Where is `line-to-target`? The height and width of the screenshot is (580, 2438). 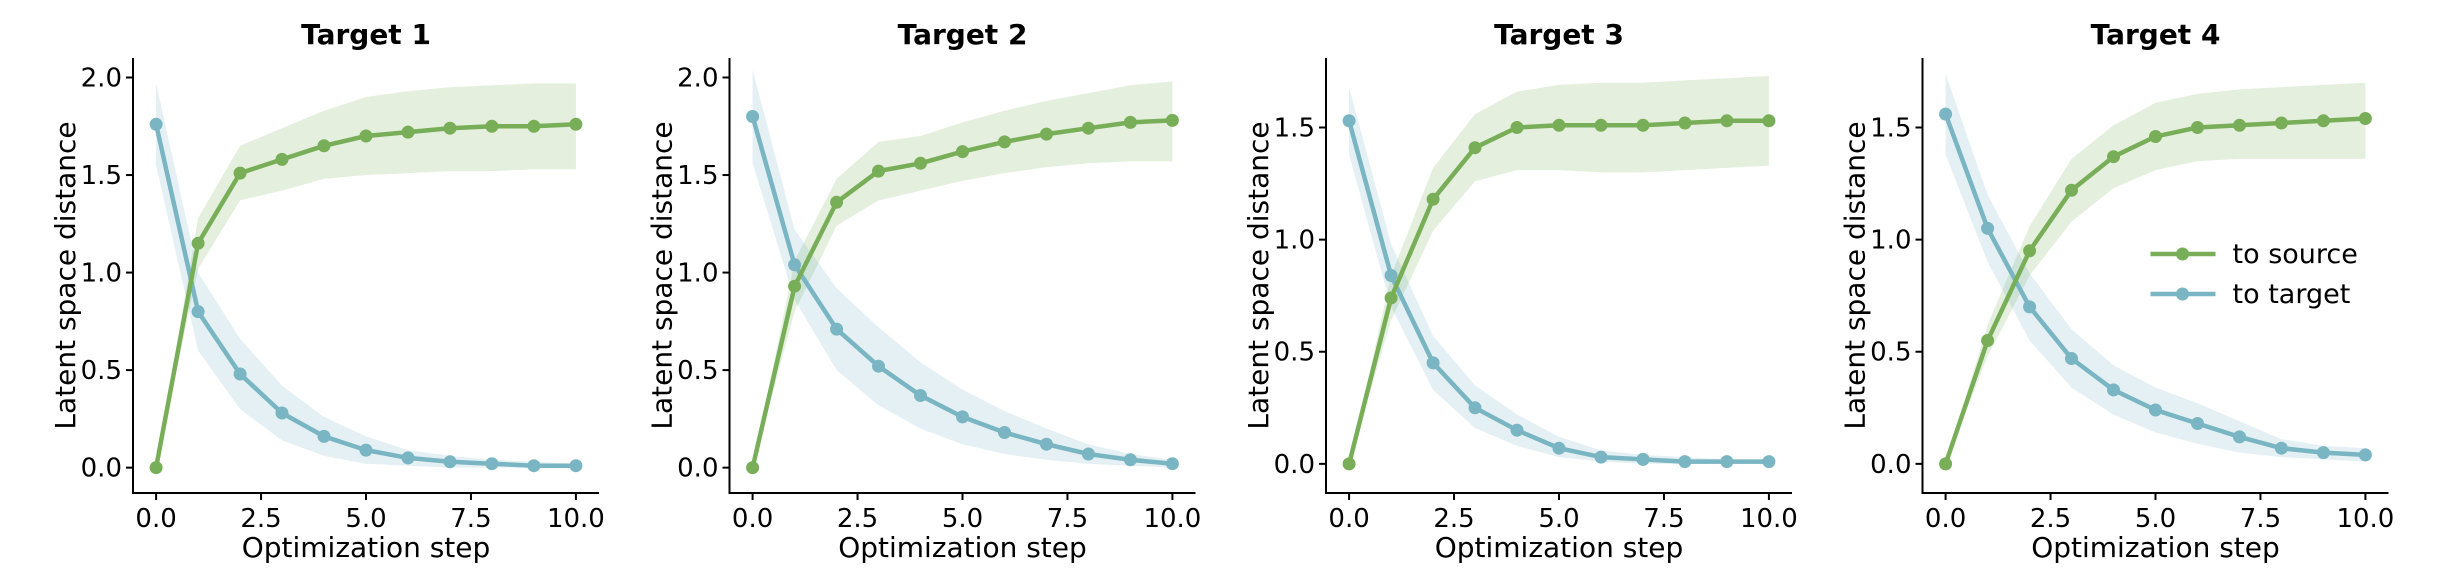
line-to-target is located at coordinates (366, 295).